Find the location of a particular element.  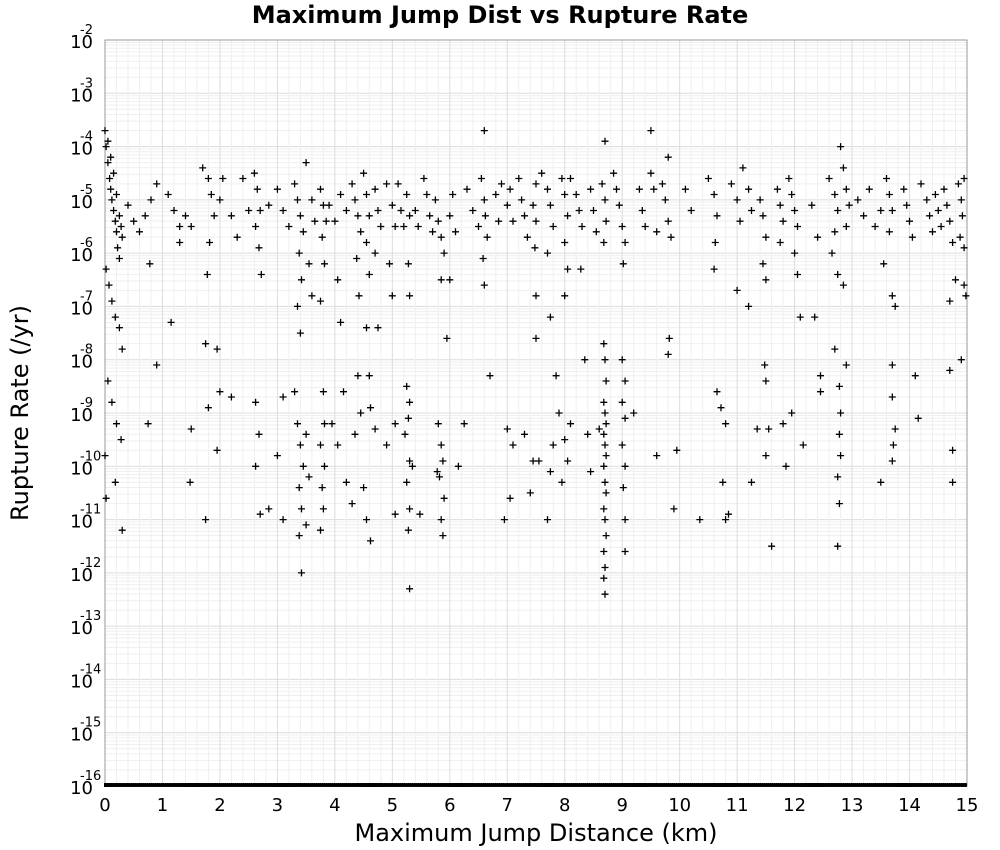

x-tick-label: 2 is located at coordinates (219, 805).